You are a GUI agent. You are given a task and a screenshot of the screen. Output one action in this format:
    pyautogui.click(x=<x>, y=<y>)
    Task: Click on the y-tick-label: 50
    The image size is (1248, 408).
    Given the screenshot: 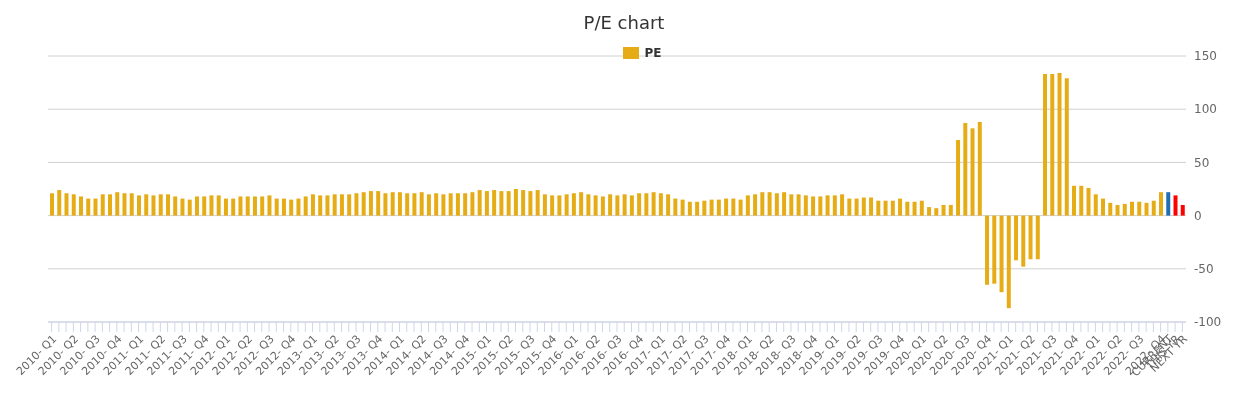 What is the action you would take?
    pyautogui.click(x=1202, y=162)
    